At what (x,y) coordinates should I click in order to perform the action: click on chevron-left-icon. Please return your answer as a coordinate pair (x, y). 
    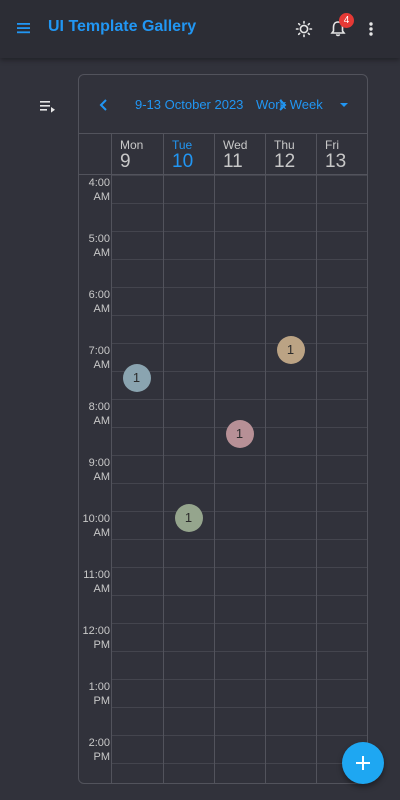
    Looking at the image, I should click on (104, 105).